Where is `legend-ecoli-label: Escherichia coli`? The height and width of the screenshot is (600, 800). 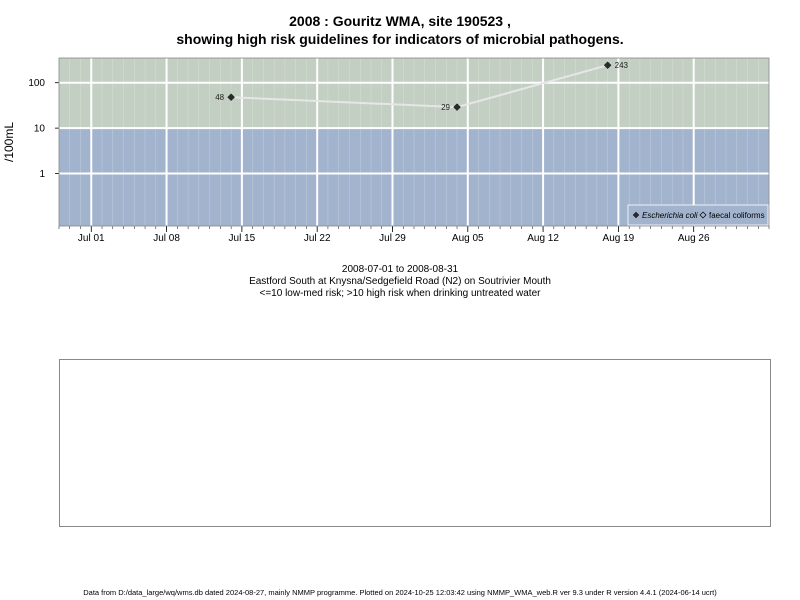
legend-ecoli-label: Escherichia coli is located at coordinates (670, 215).